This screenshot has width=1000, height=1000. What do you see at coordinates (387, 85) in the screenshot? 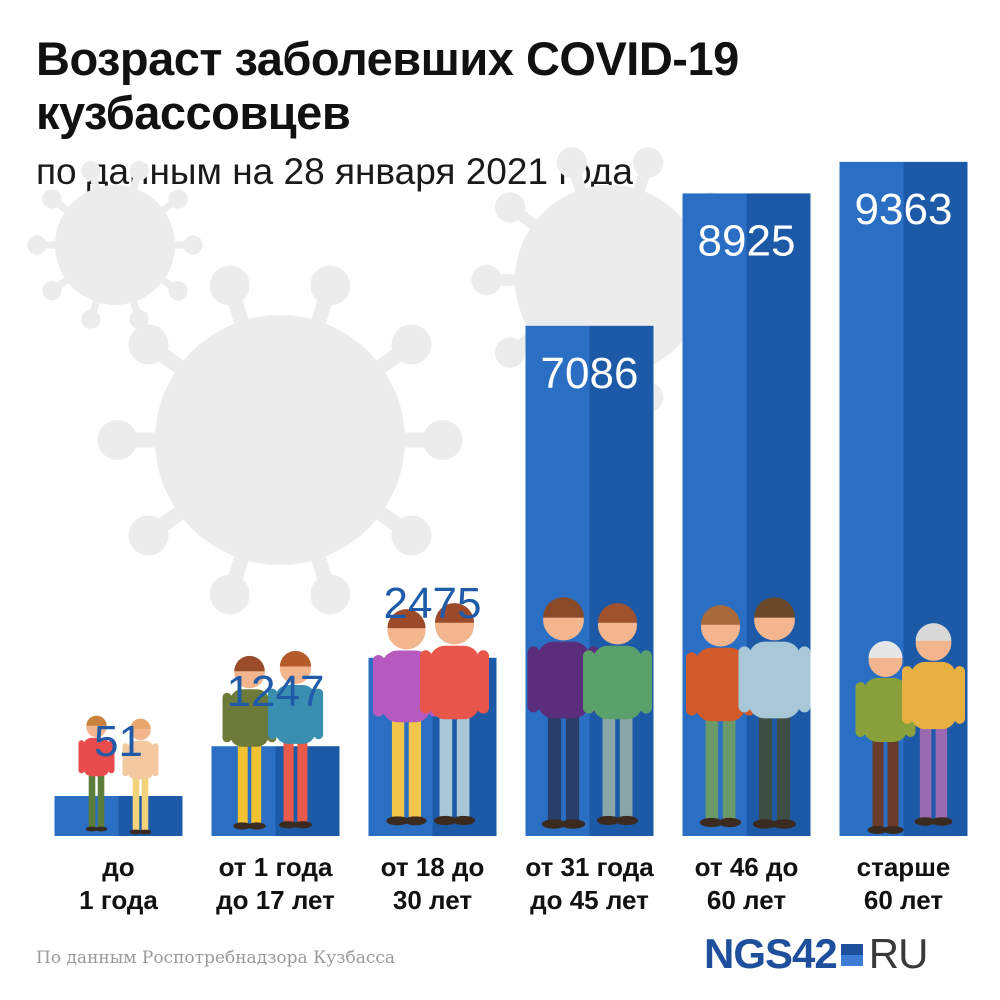
I see `chart-title: Возраст заболевших COVID-19 кузбассовцев` at bounding box center [387, 85].